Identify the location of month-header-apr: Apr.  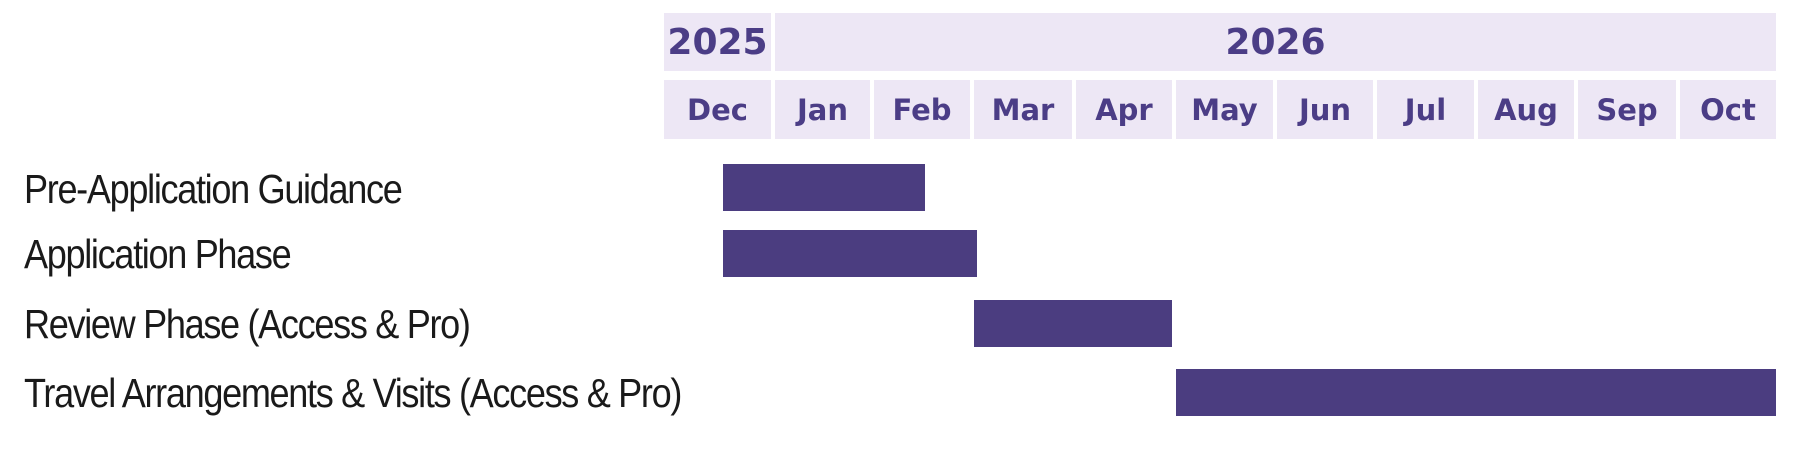
(1124, 109).